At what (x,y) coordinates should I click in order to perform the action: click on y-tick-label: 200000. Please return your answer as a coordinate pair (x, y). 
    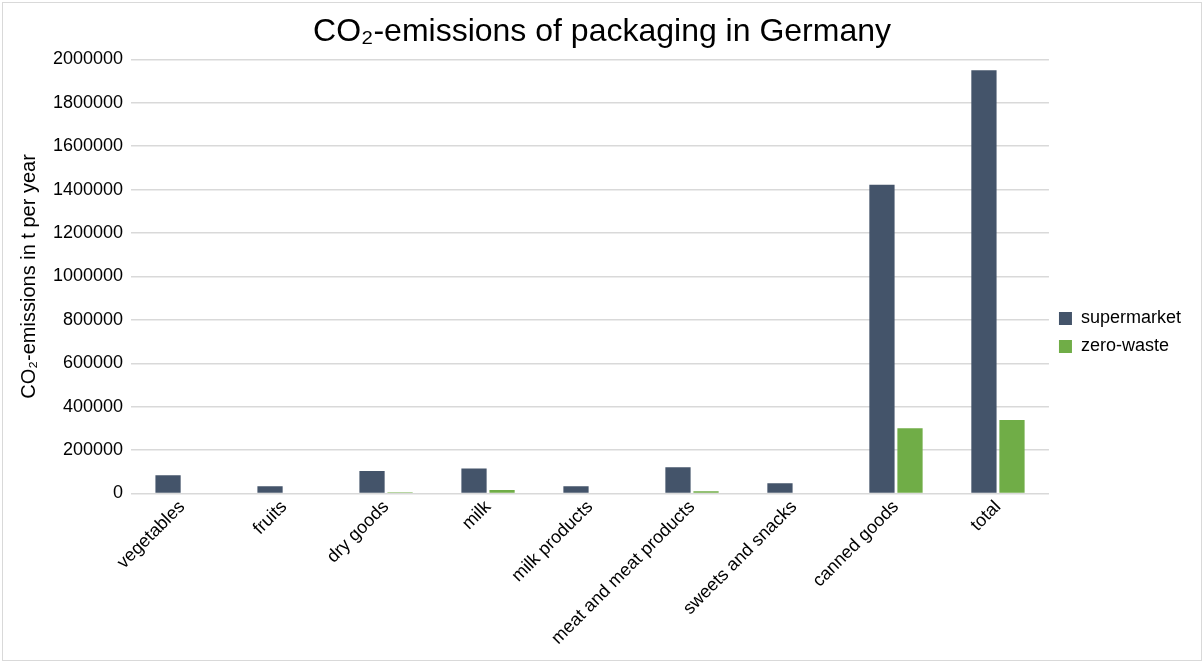
    Looking at the image, I should click on (93, 449).